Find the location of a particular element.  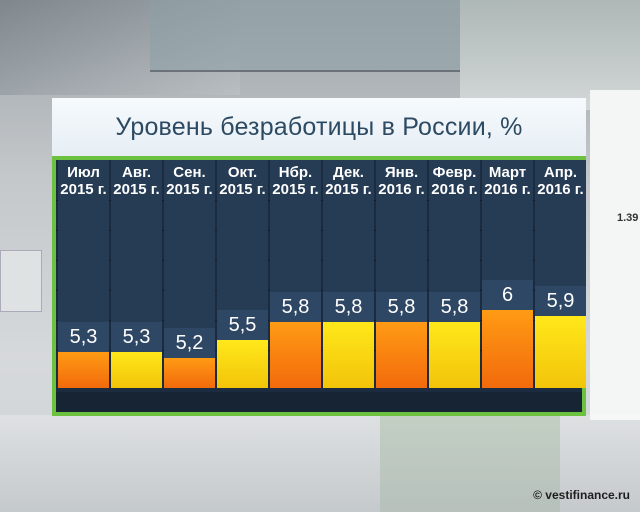

chart-title-bar: Уровень безработицы в России, % is located at coordinates (319, 129).